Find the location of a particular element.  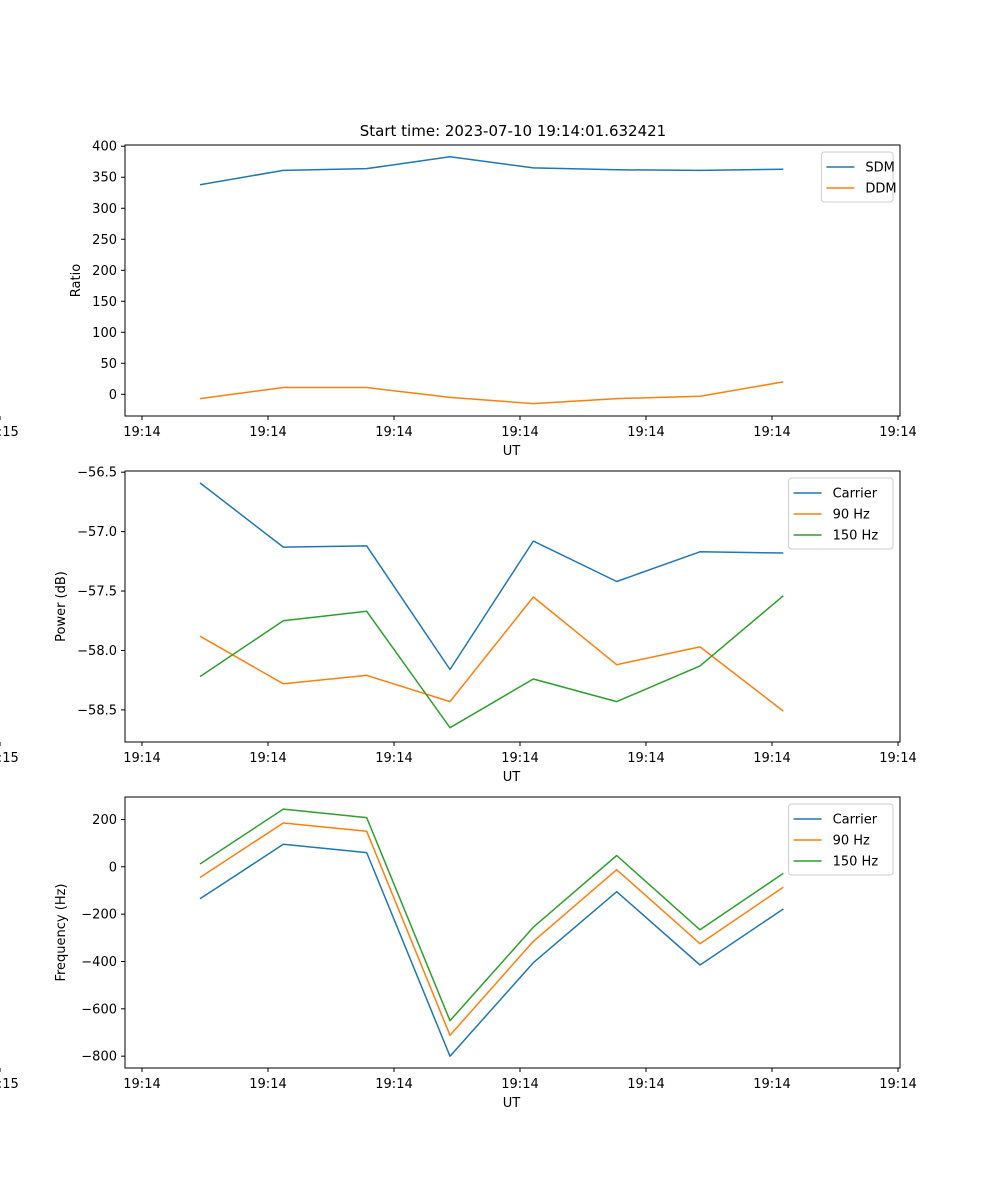

y-tick-label: 100 is located at coordinates (104, 333).